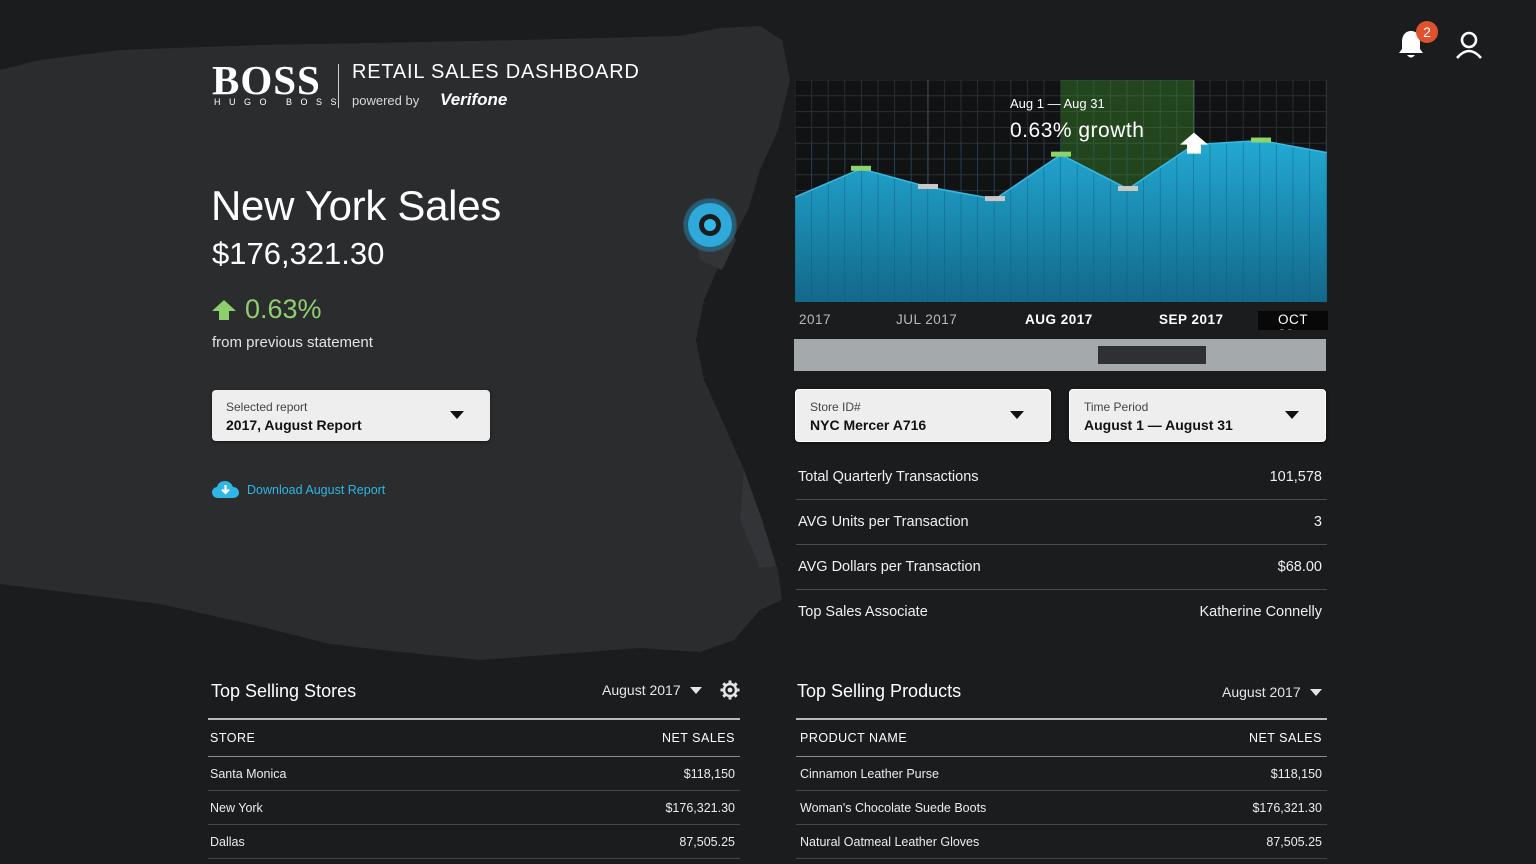 The width and height of the screenshot is (1536, 864). Describe the element at coordinates (338, 86) in the screenshot. I see `brand-divider` at that location.